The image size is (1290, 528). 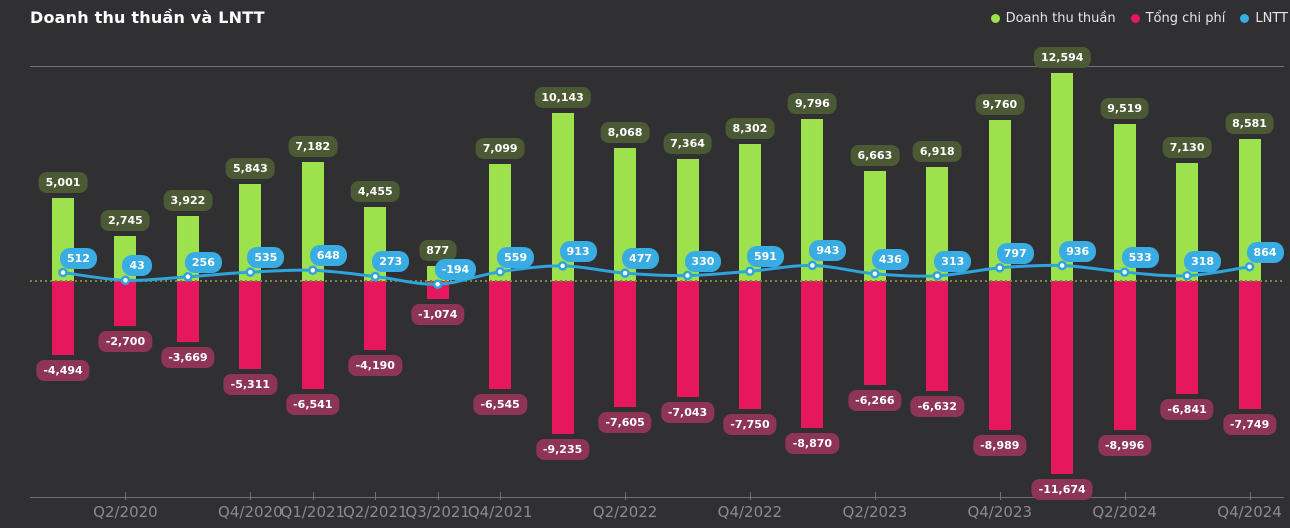 I want to click on revenue-value-label: 9,519, so click(x=1125, y=108).